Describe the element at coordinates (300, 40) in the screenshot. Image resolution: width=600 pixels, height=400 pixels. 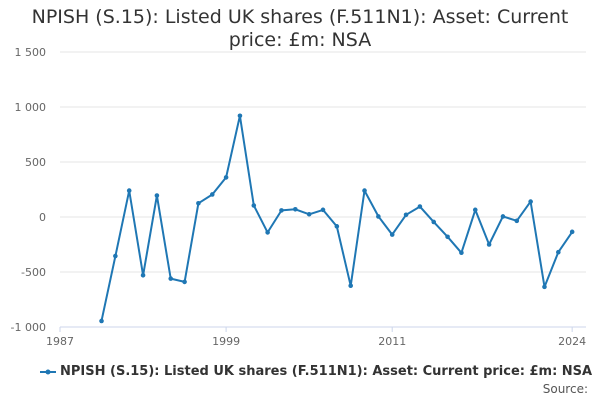
I see `chart-title-line-2: price: £m: NSA` at that location.